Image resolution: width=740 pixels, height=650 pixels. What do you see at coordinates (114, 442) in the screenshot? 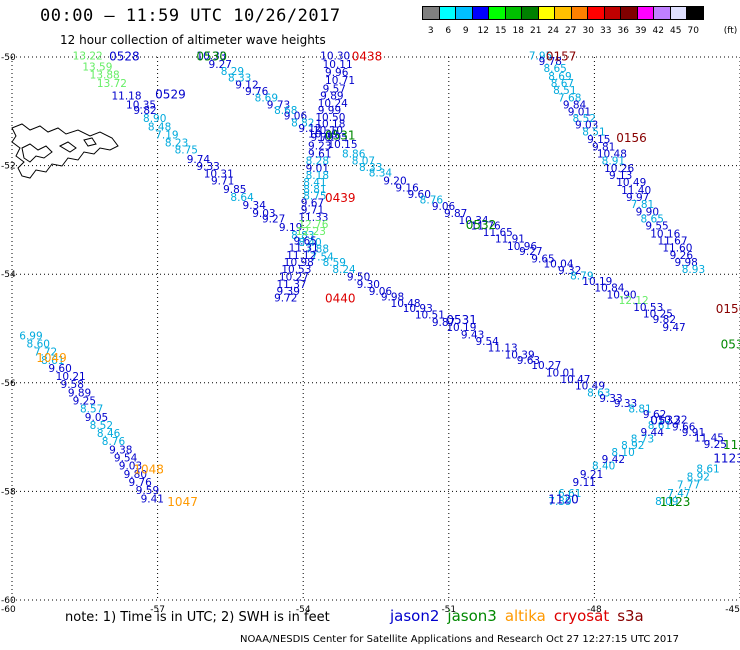
I see `swh-value: 8.76` at bounding box center [114, 442].